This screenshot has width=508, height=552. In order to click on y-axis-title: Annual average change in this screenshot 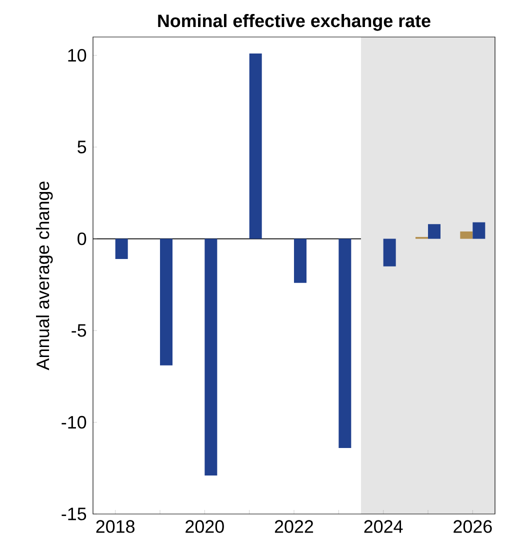, I will do `click(44, 276)`.